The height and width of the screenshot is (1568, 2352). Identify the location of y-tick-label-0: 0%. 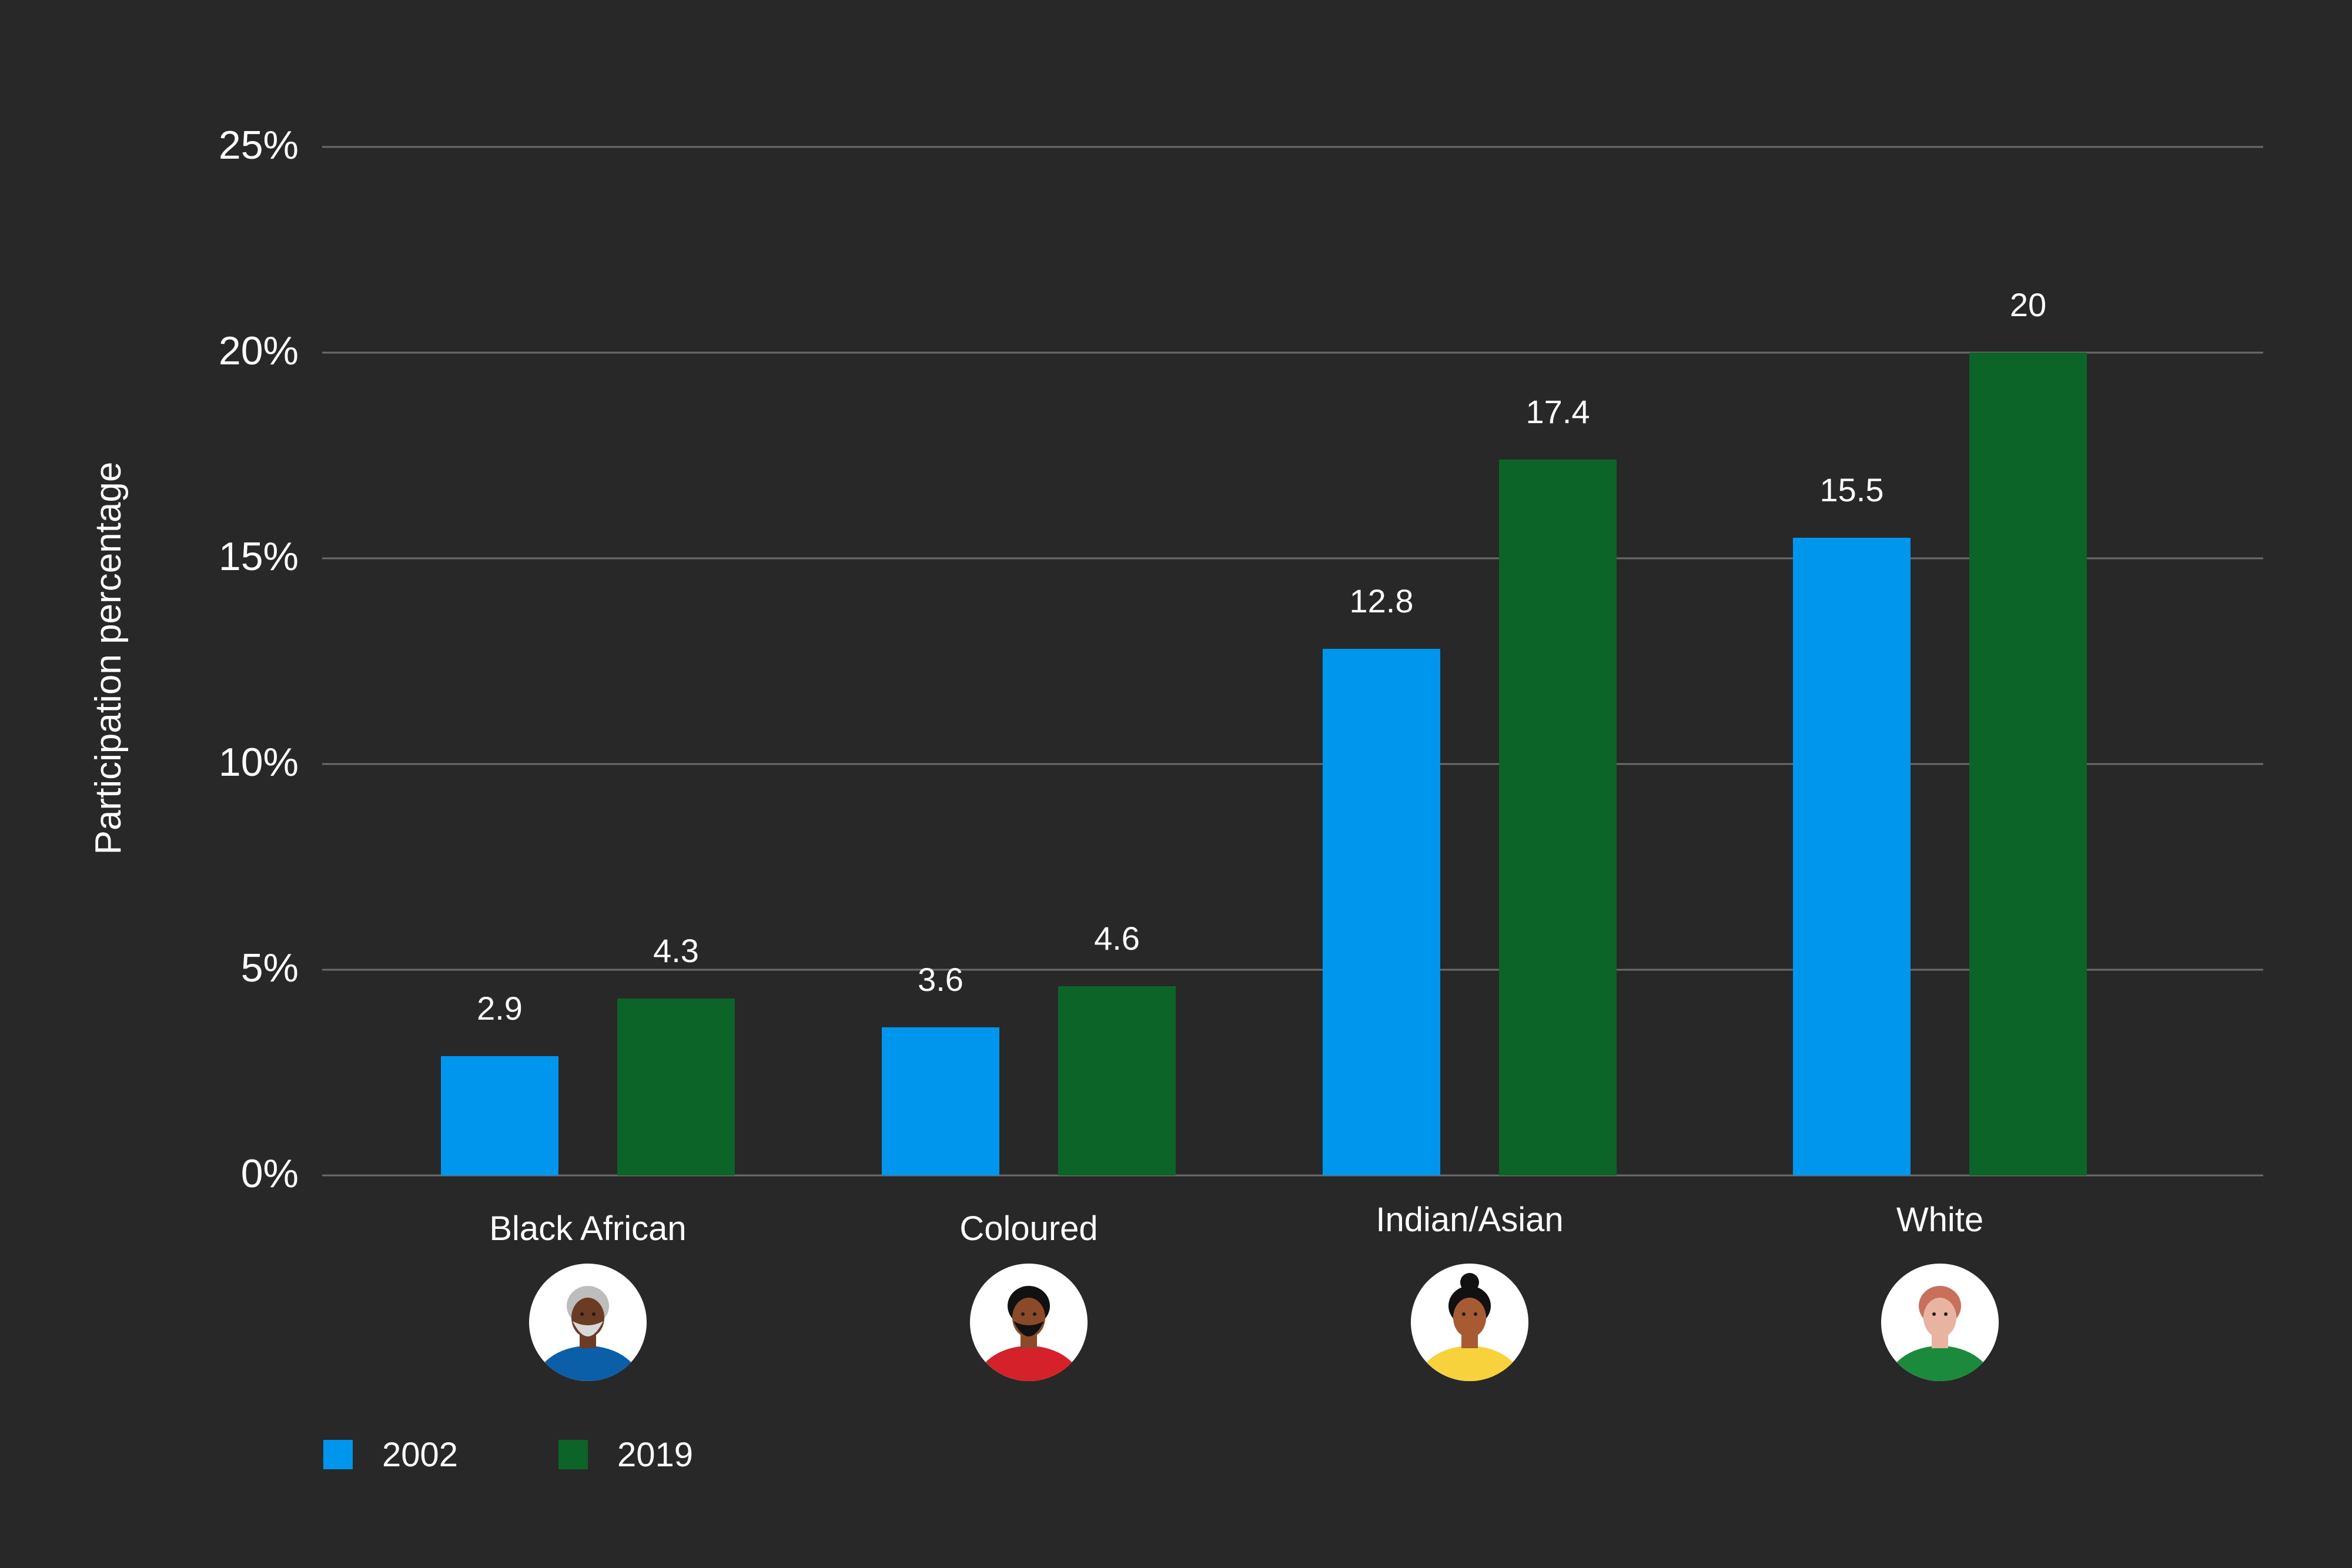
(270, 1173).